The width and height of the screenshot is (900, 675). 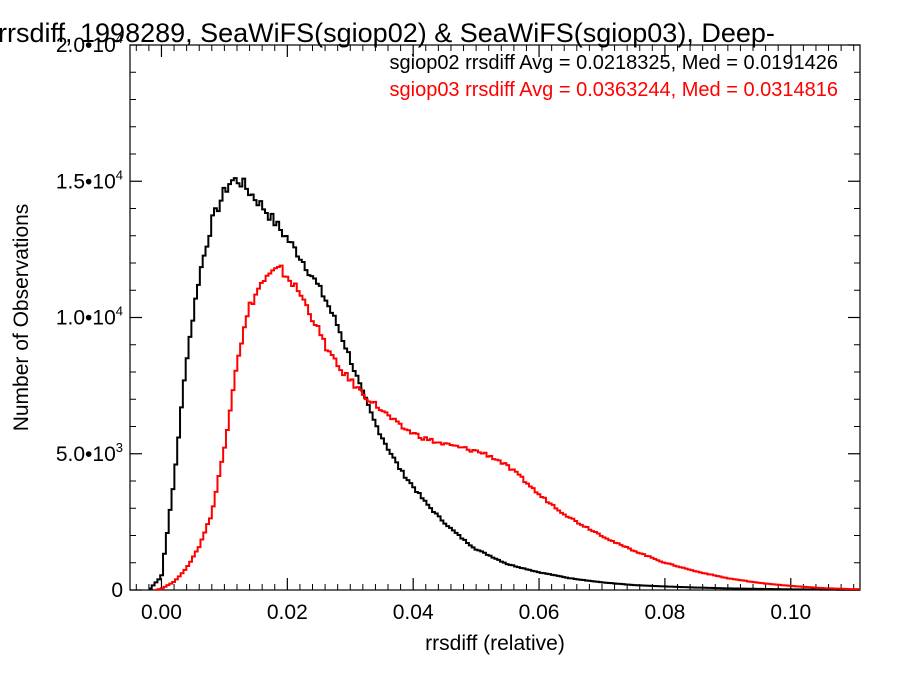 What do you see at coordinates (89, 44) in the screenshot?
I see `y-tick-label: 2.0•104` at bounding box center [89, 44].